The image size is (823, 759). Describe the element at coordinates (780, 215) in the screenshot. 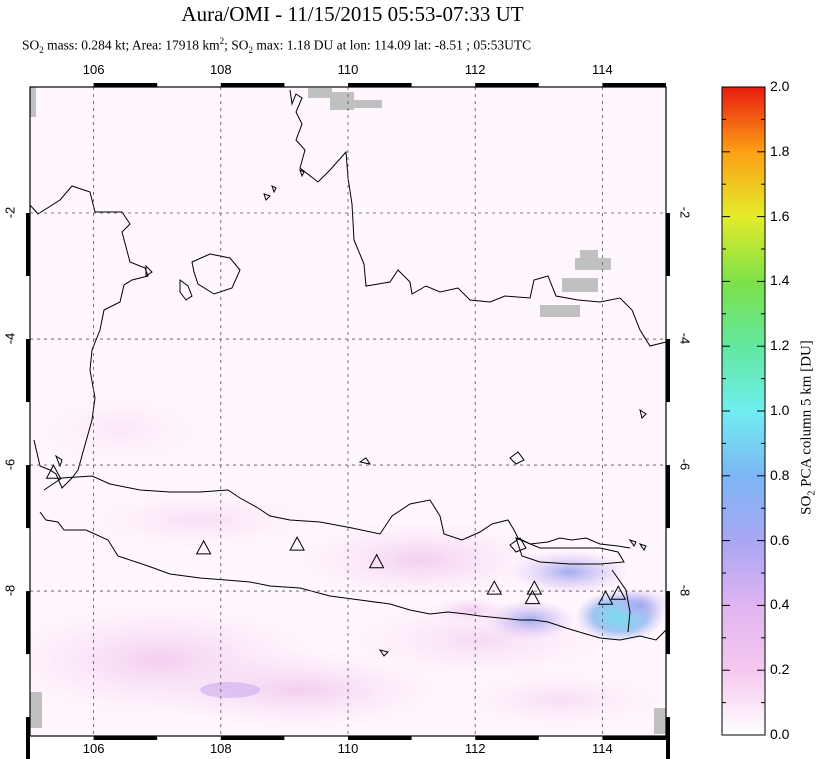

I see `colorbar-tick-label: 1.6` at that location.